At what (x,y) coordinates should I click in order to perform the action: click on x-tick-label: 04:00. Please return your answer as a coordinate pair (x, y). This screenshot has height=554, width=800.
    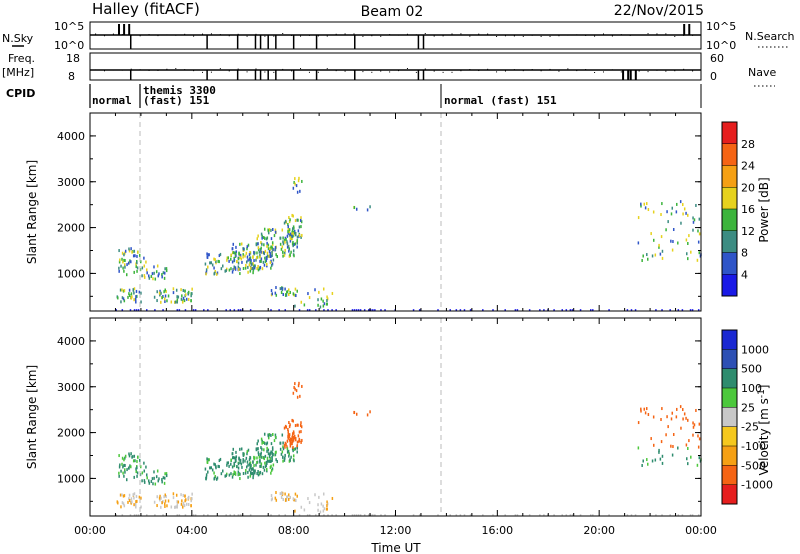
    Looking at the image, I should click on (192, 530).